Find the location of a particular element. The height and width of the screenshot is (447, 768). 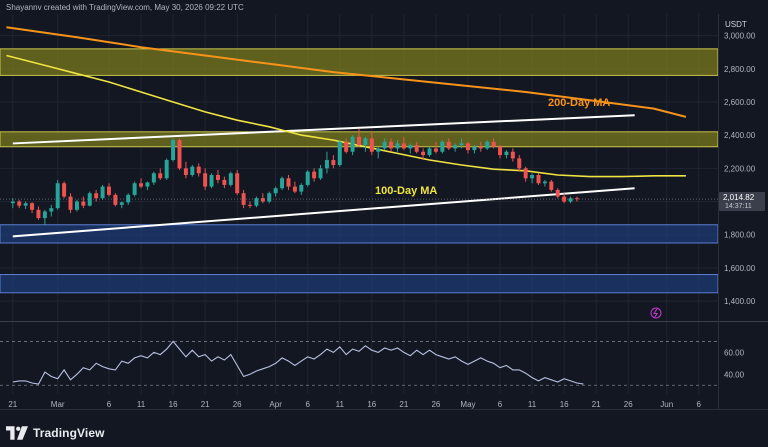

y-tick-label: 1,600.00 is located at coordinates (740, 268).